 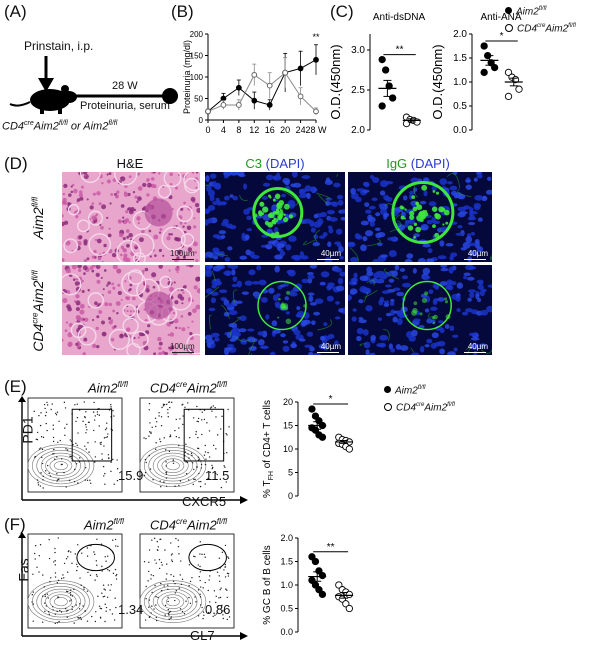 What do you see at coordinates (336, 81) in the screenshot?
I see `dot-y-axis-label: O.D.(450nm)` at bounding box center [336, 81].